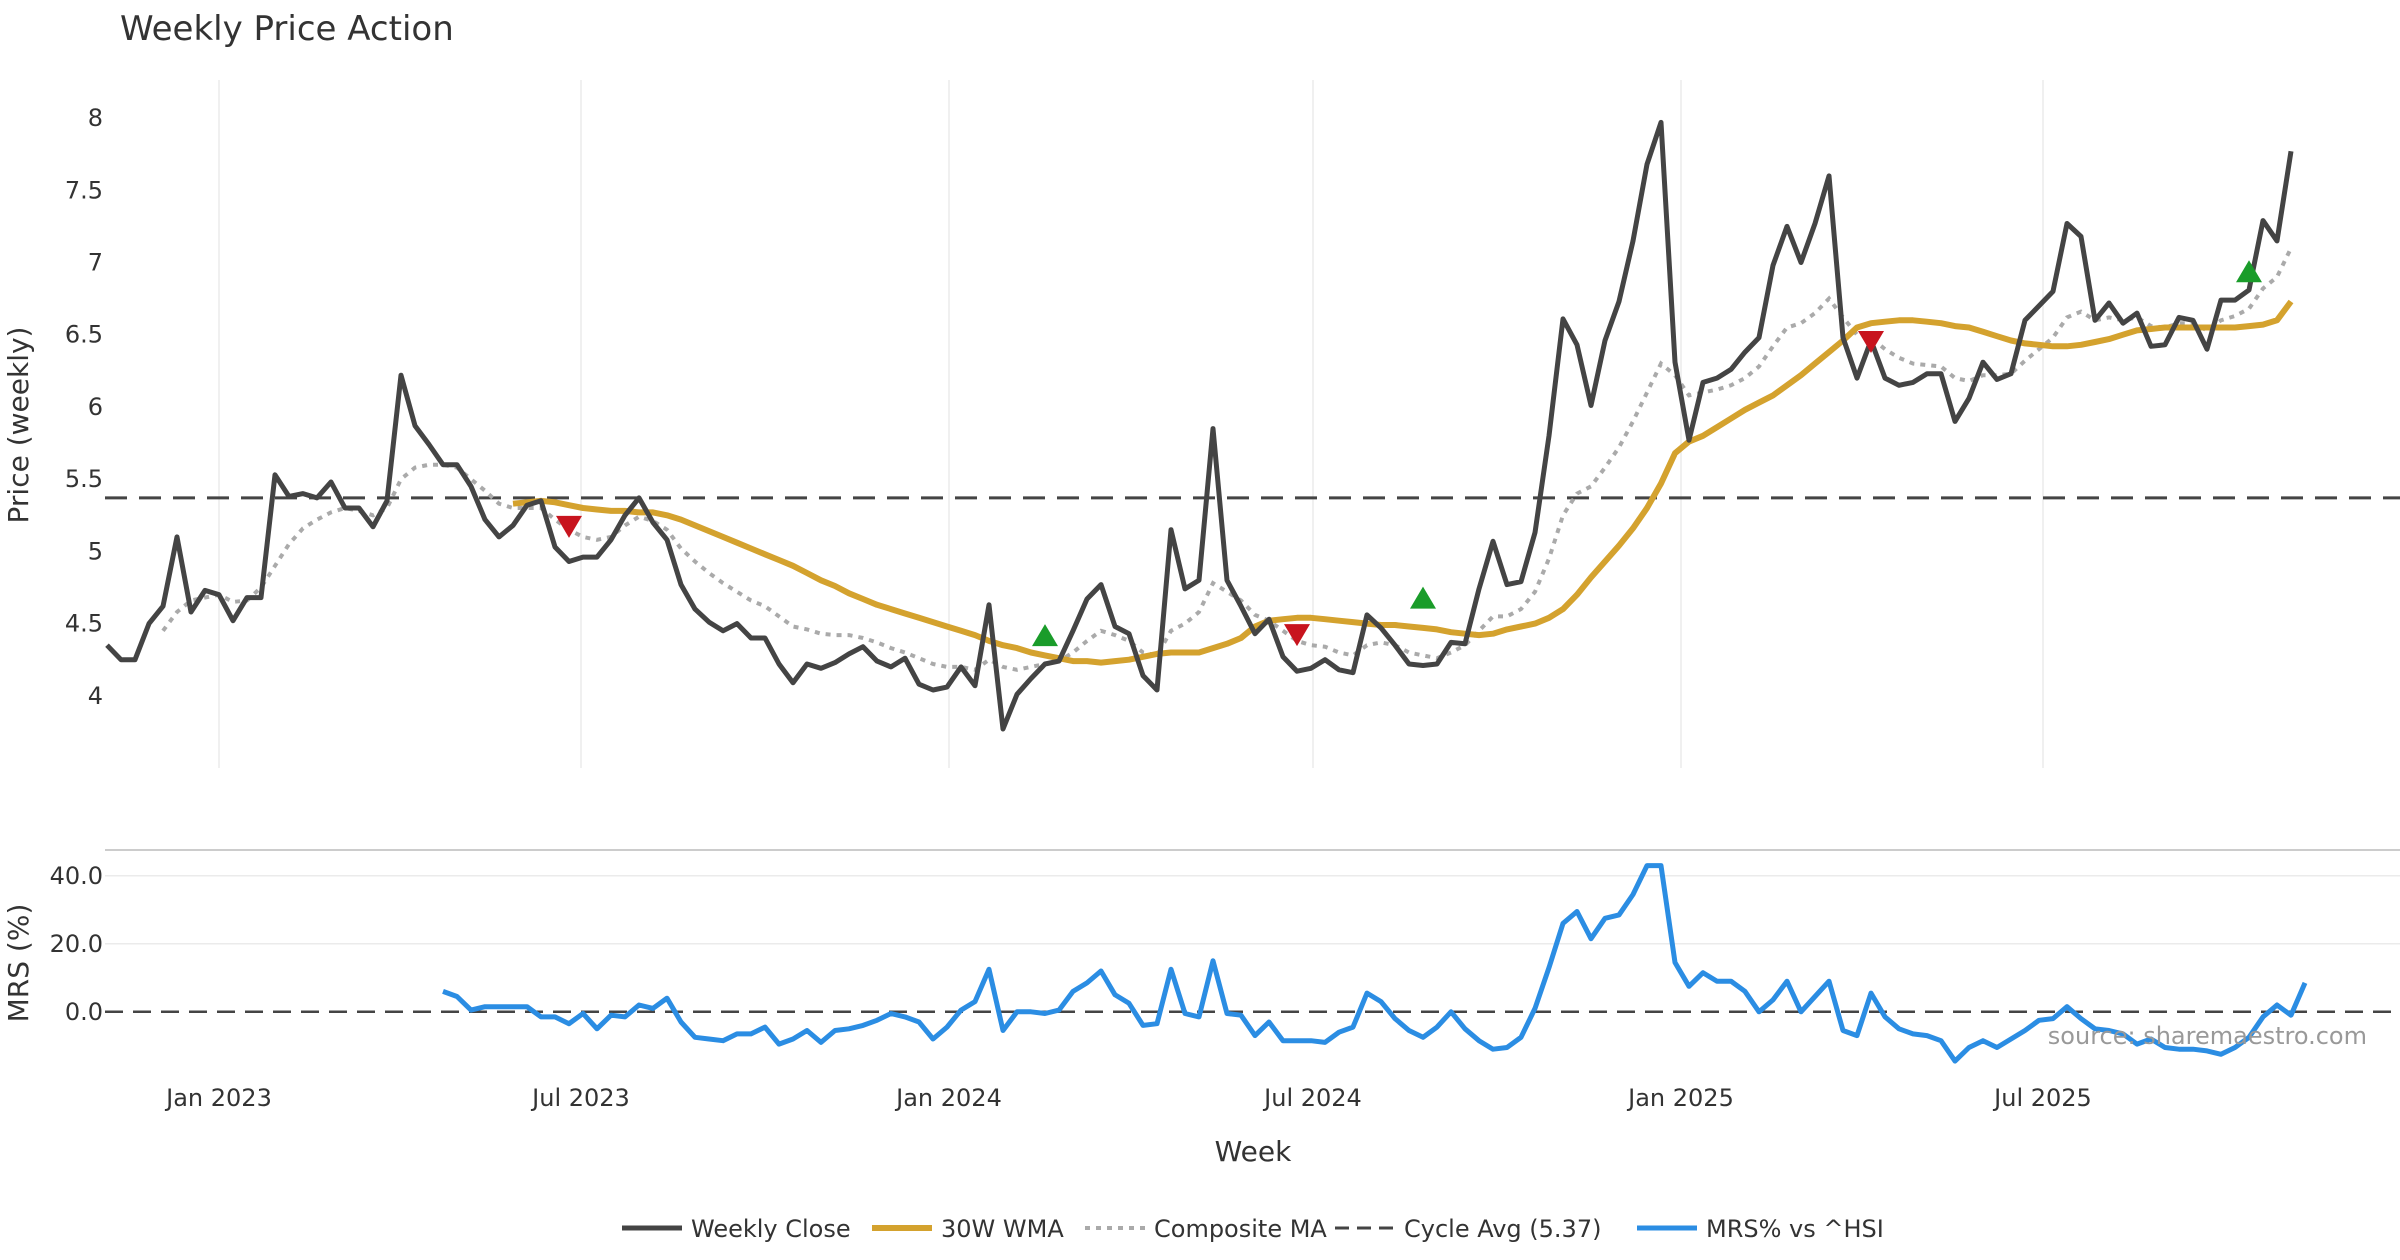 This screenshot has height=1260, width=2400. Describe the element at coordinates (84, 479) in the screenshot. I see `price-y-tick-3: 5.5` at that location.